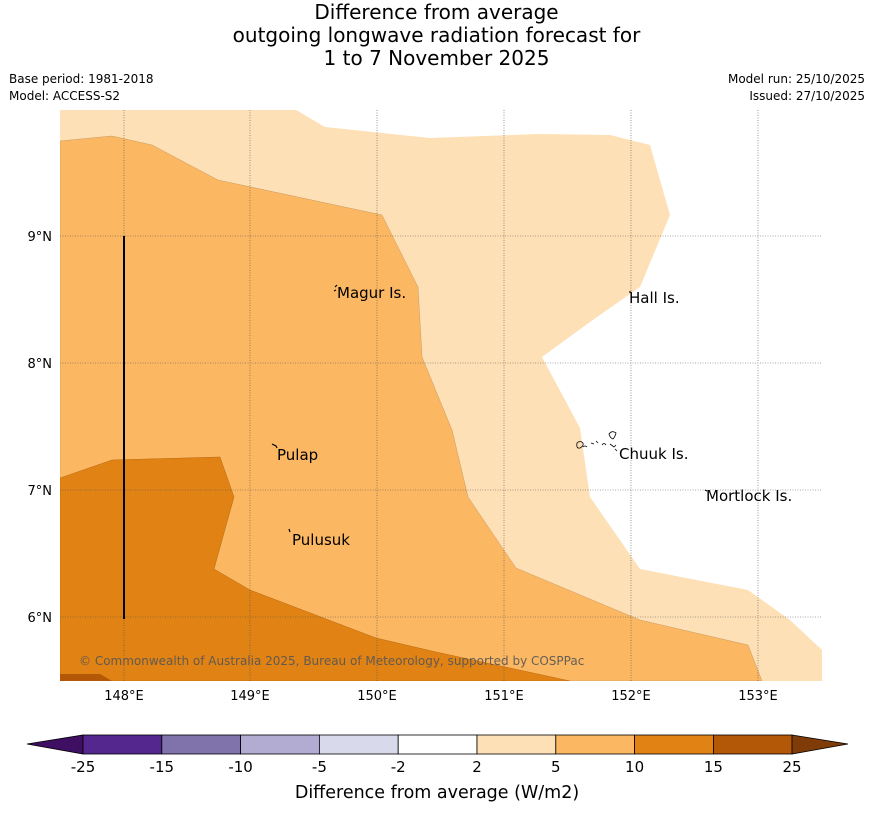 The image size is (873, 816). I want to click on lon-label: 153°E, so click(758, 696).